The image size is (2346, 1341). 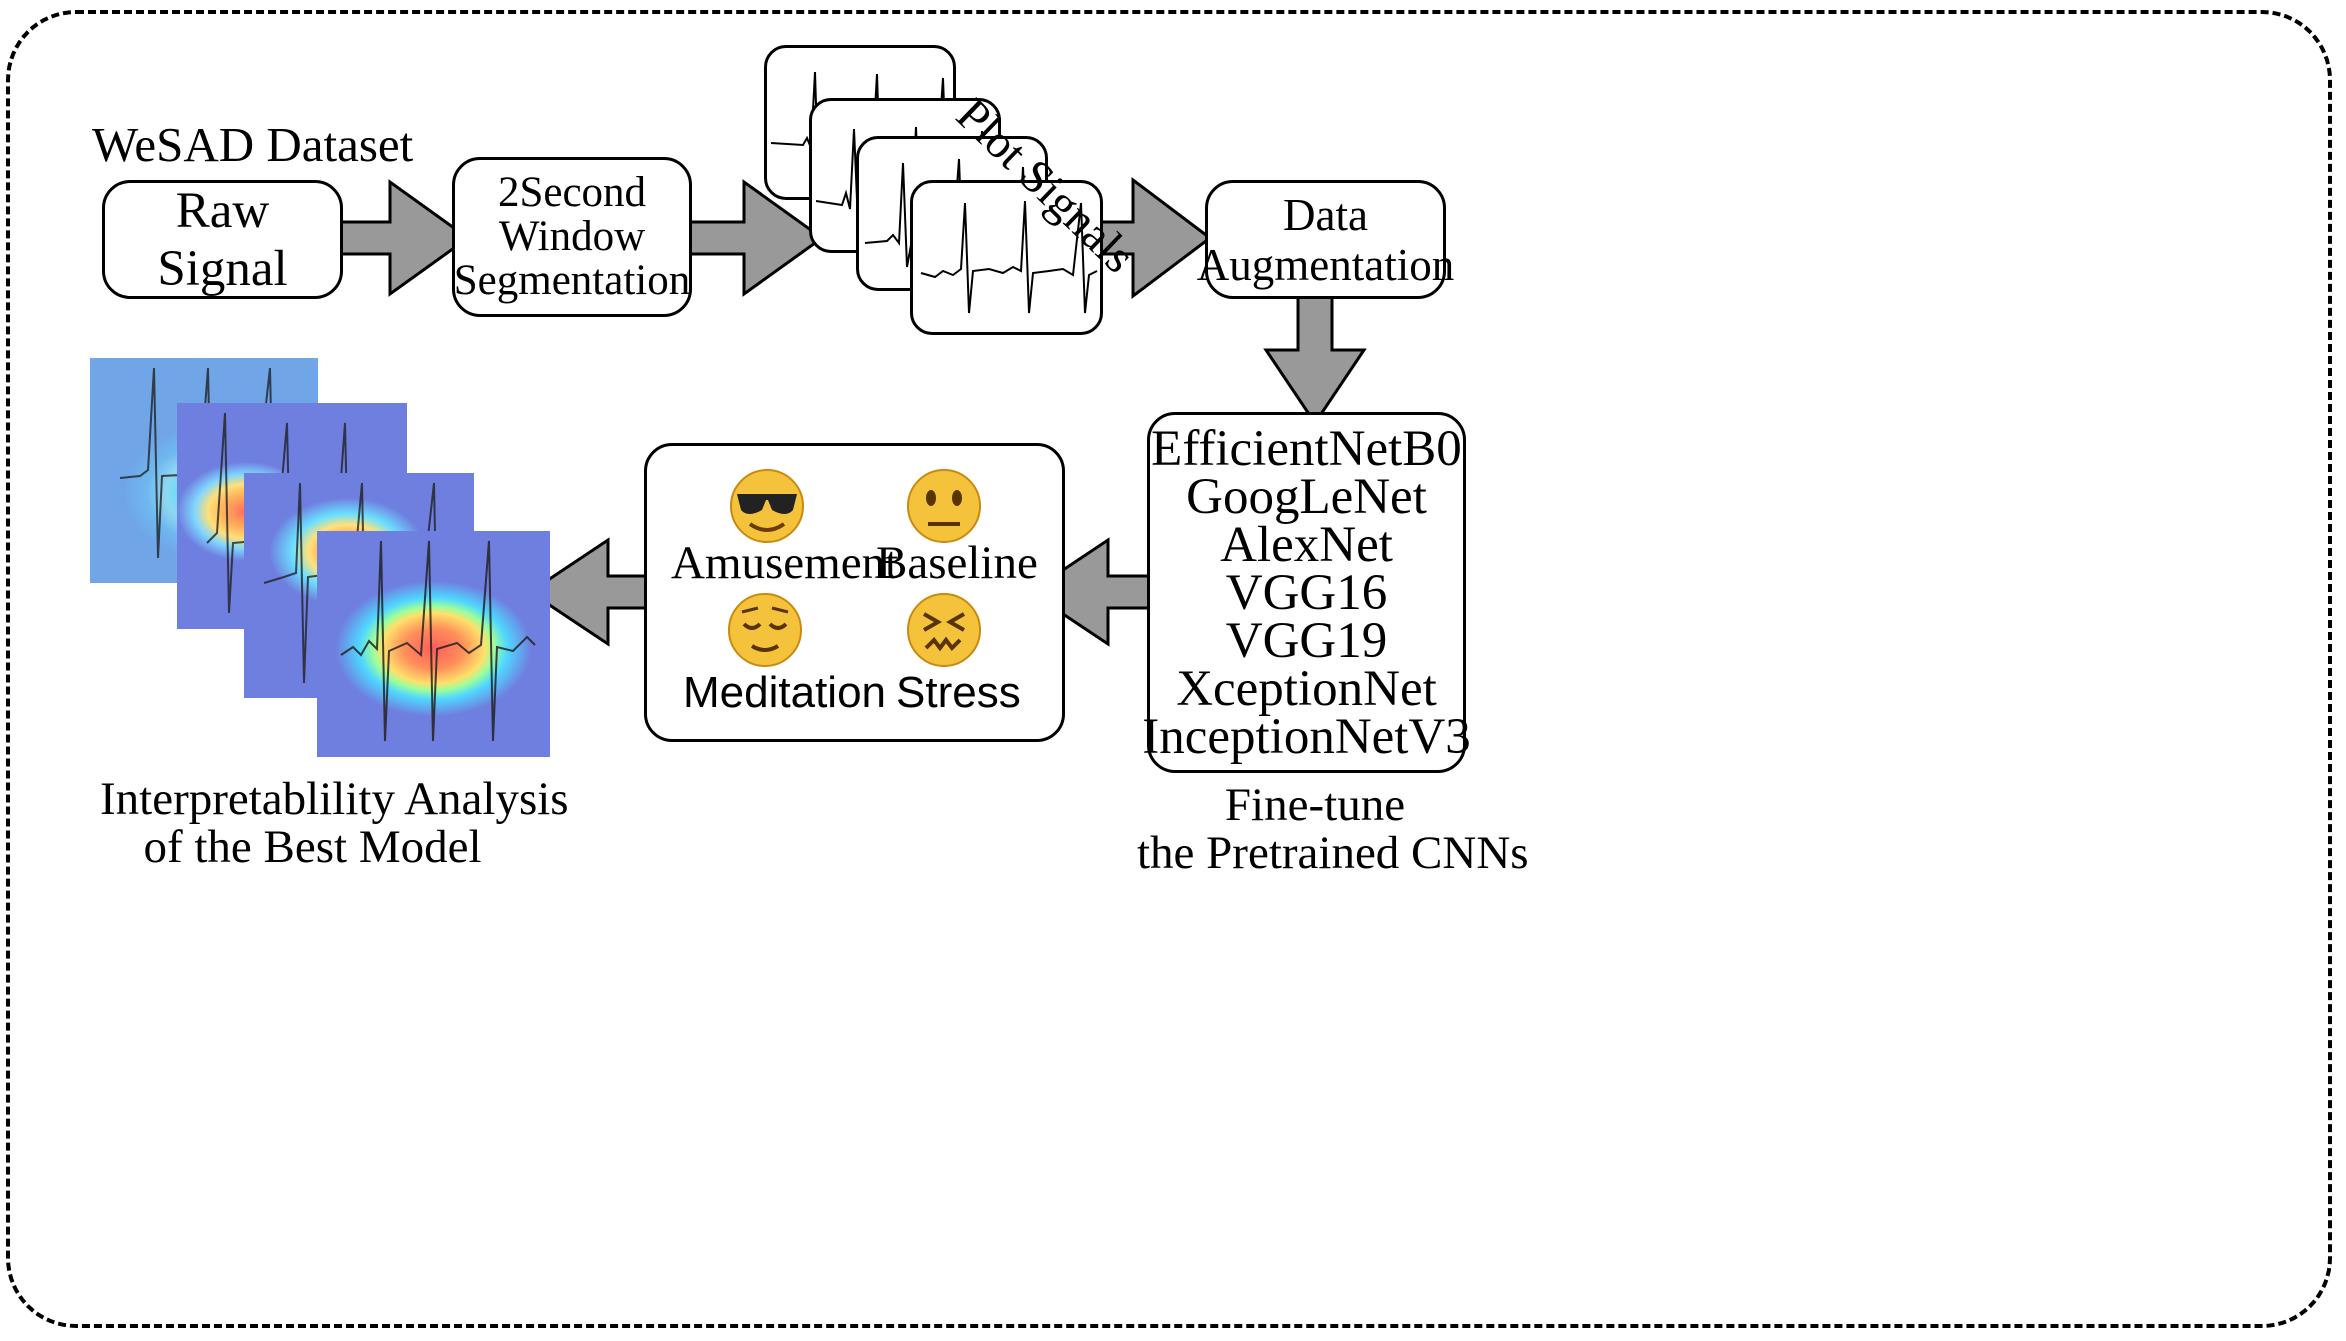 I want to click on model-efficientnetb0: EfficientNetB0, so click(x=1306, y=448).